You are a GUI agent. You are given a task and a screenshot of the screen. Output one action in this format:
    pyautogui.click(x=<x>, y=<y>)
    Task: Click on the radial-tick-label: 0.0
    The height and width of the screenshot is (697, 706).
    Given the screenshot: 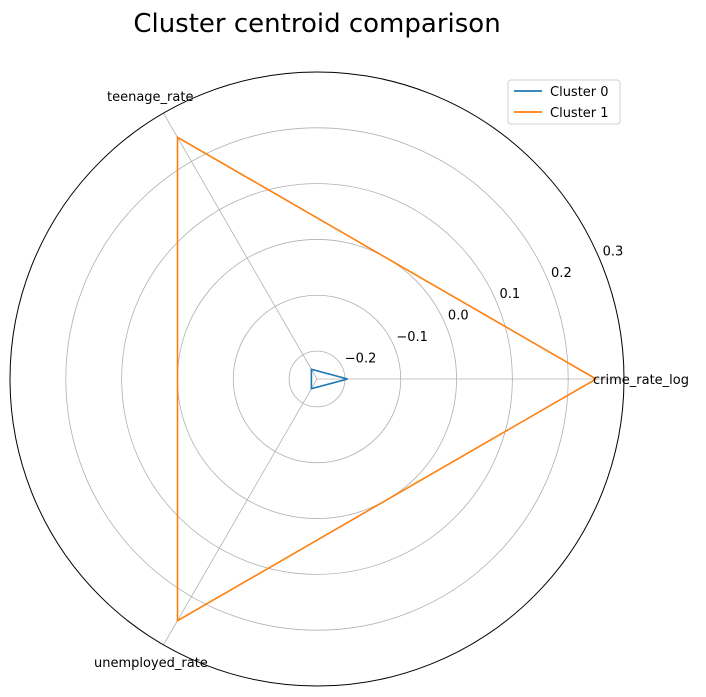 What is the action you would take?
    pyautogui.click(x=458, y=316)
    